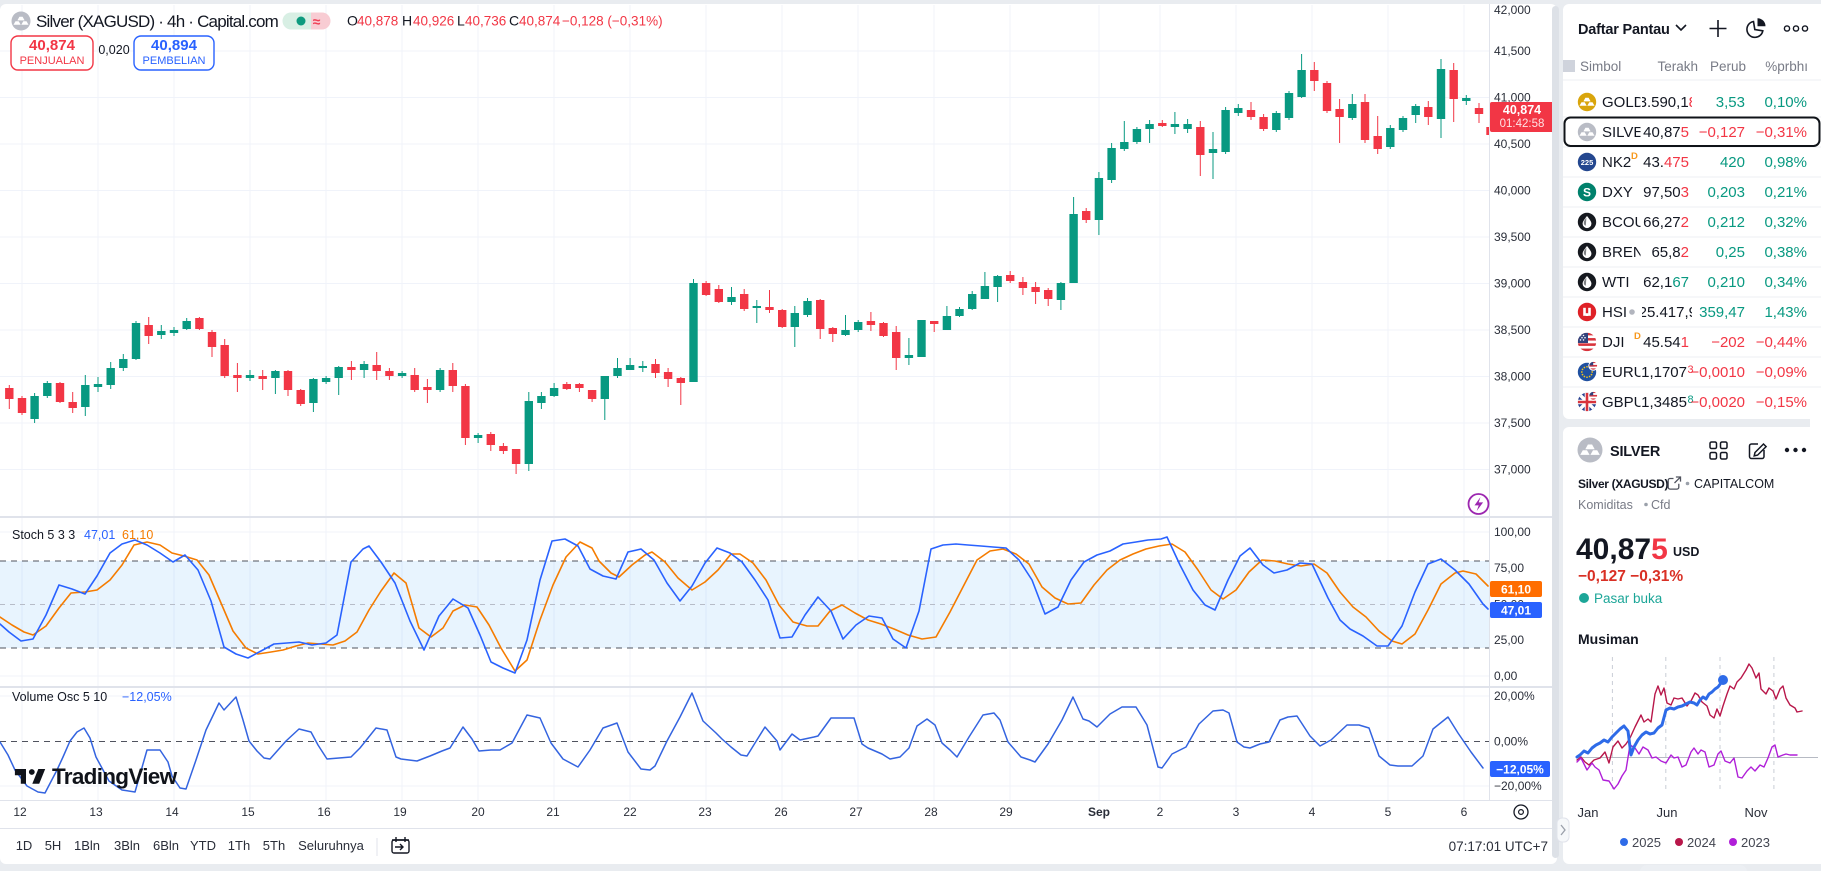 The width and height of the screenshot is (1821, 871). I want to click on svg-text: Nov, so click(1756, 812).